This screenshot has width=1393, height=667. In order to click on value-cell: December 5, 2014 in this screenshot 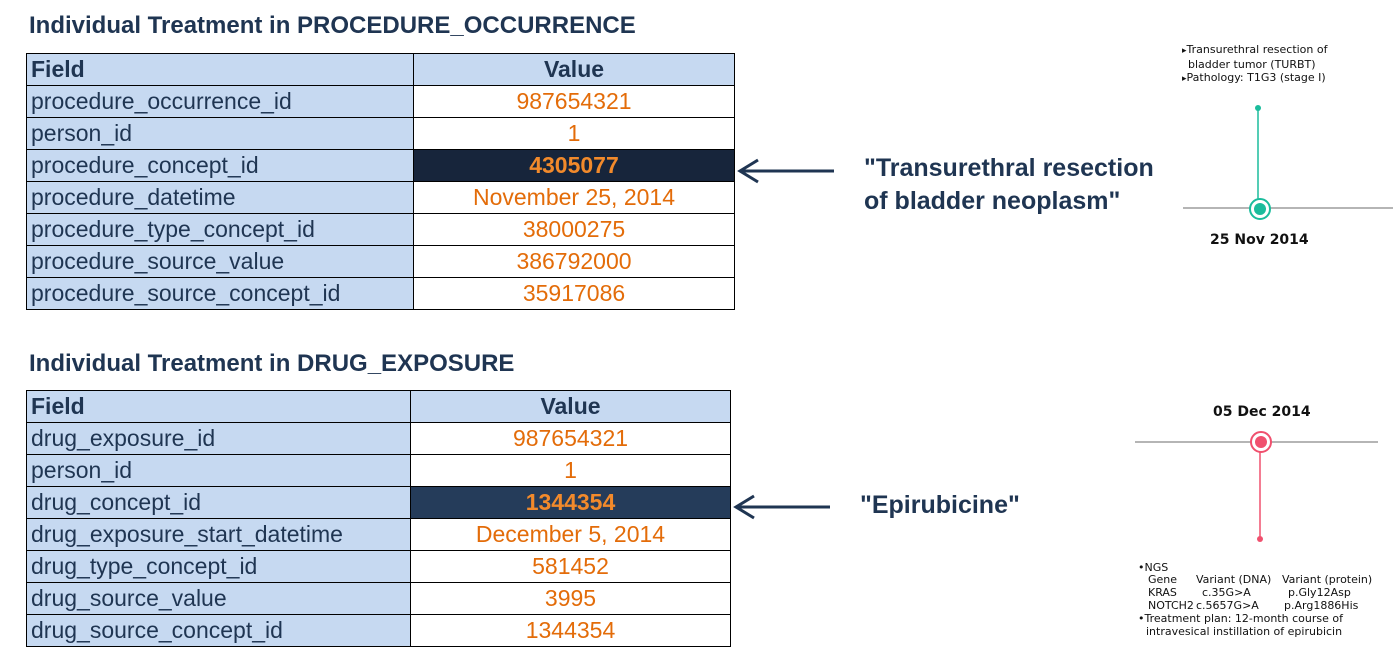, I will do `click(570, 534)`.